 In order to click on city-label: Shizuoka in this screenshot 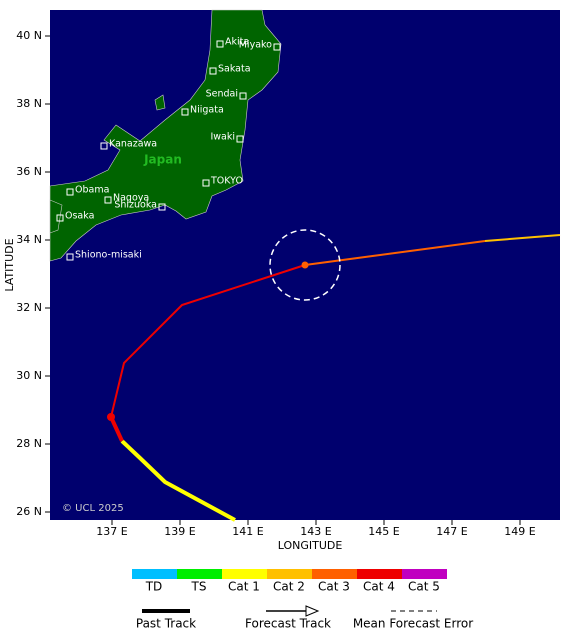, I will do `click(135, 205)`.